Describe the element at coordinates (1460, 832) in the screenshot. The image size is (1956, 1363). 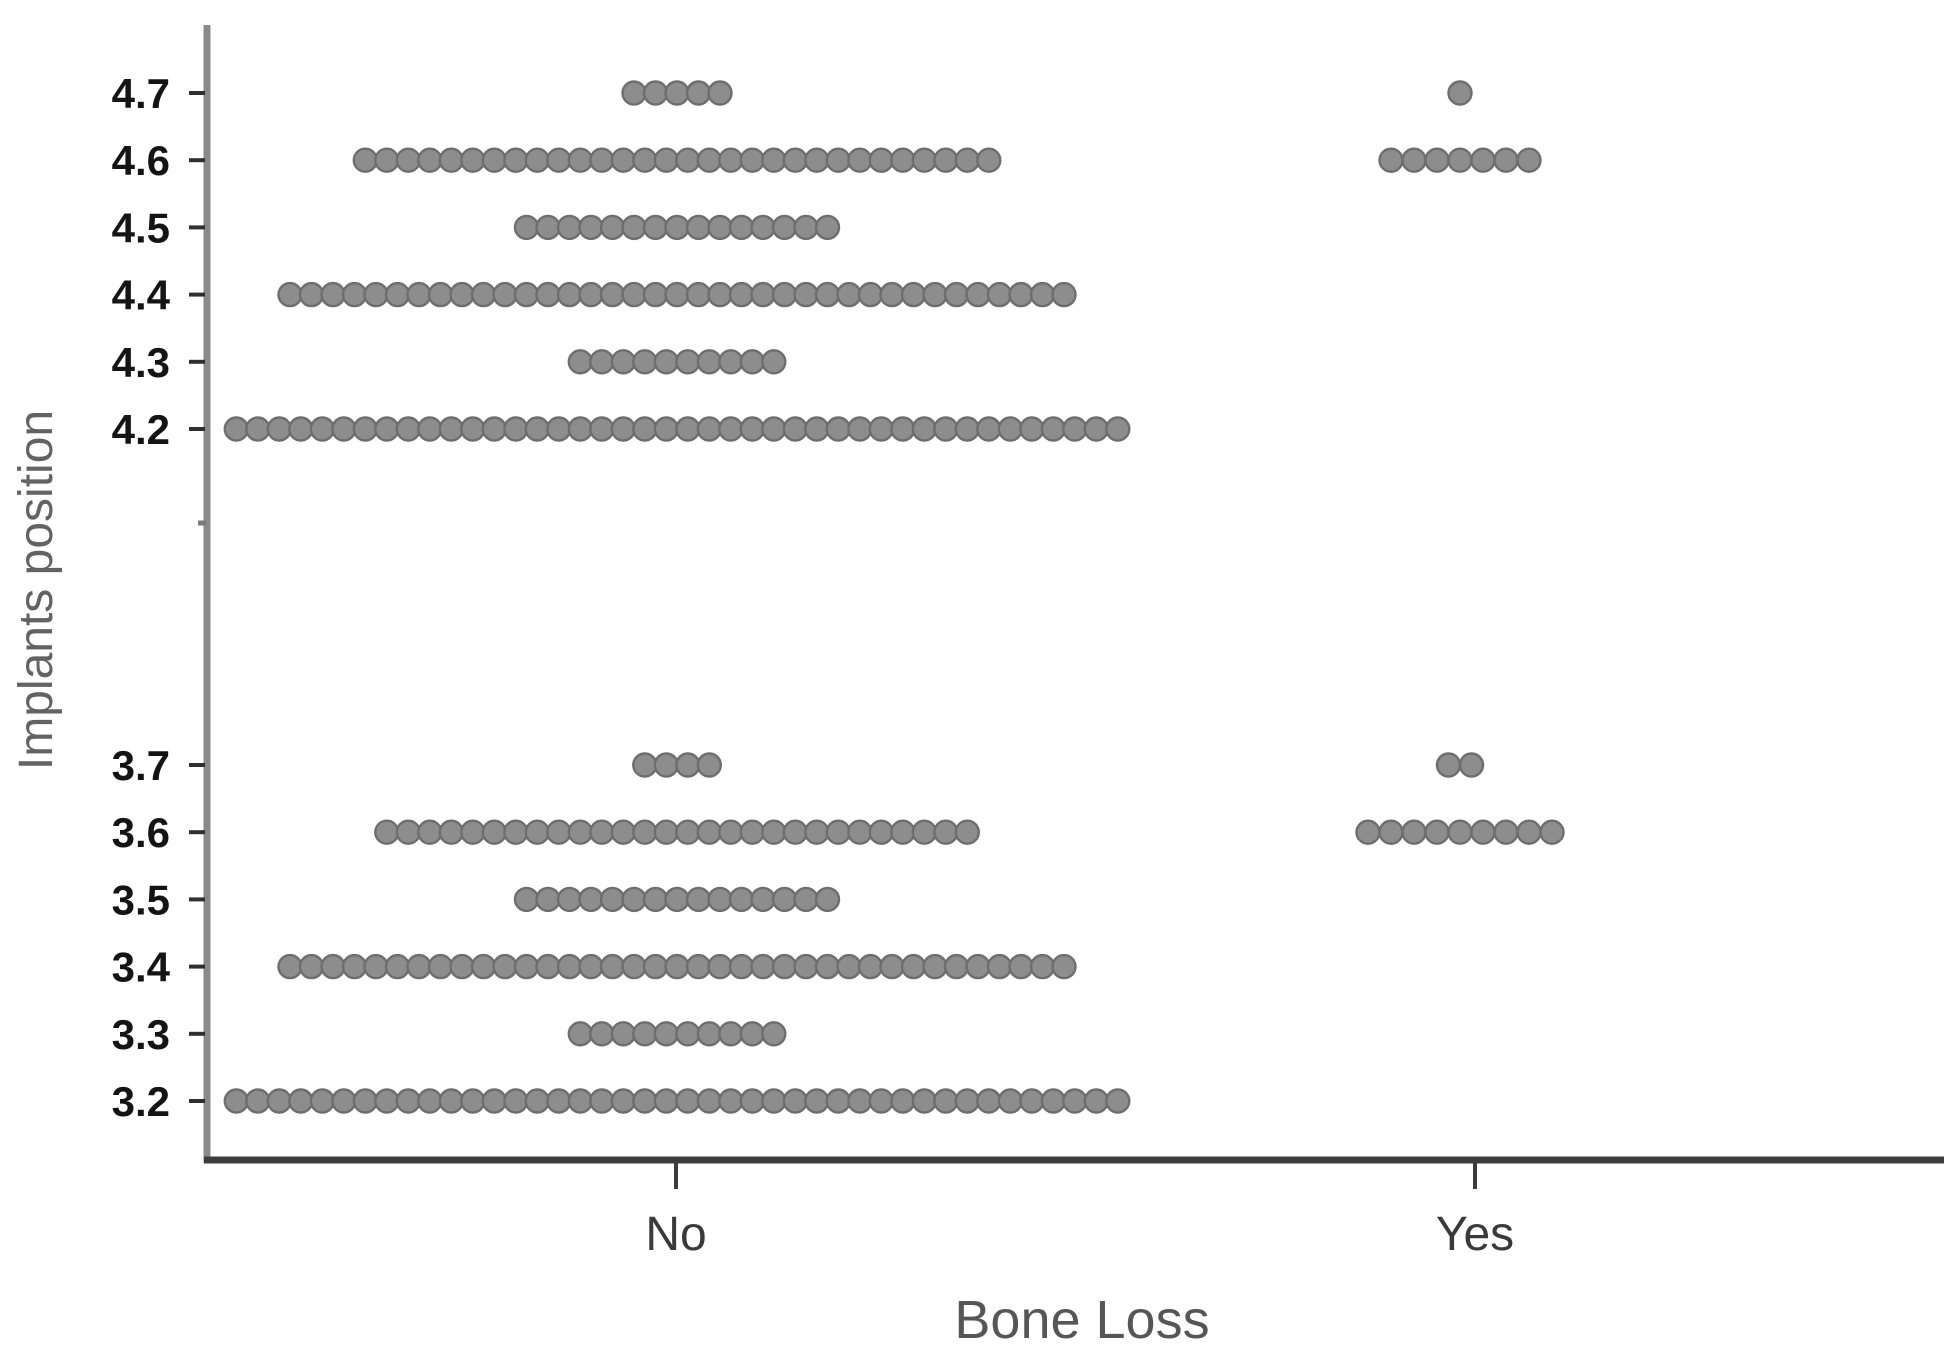
I see `dot-row-yes-3.6` at that location.